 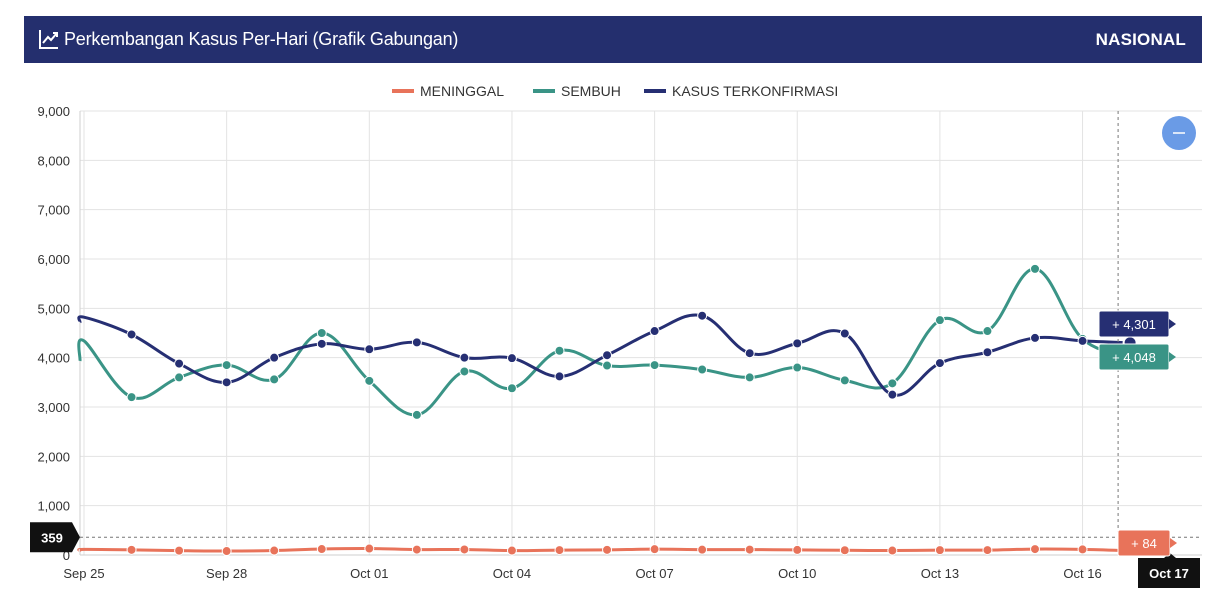 What do you see at coordinates (1134, 324) in the screenshot?
I see `kasus-value-flag-text: + 4,301` at bounding box center [1134, 324].